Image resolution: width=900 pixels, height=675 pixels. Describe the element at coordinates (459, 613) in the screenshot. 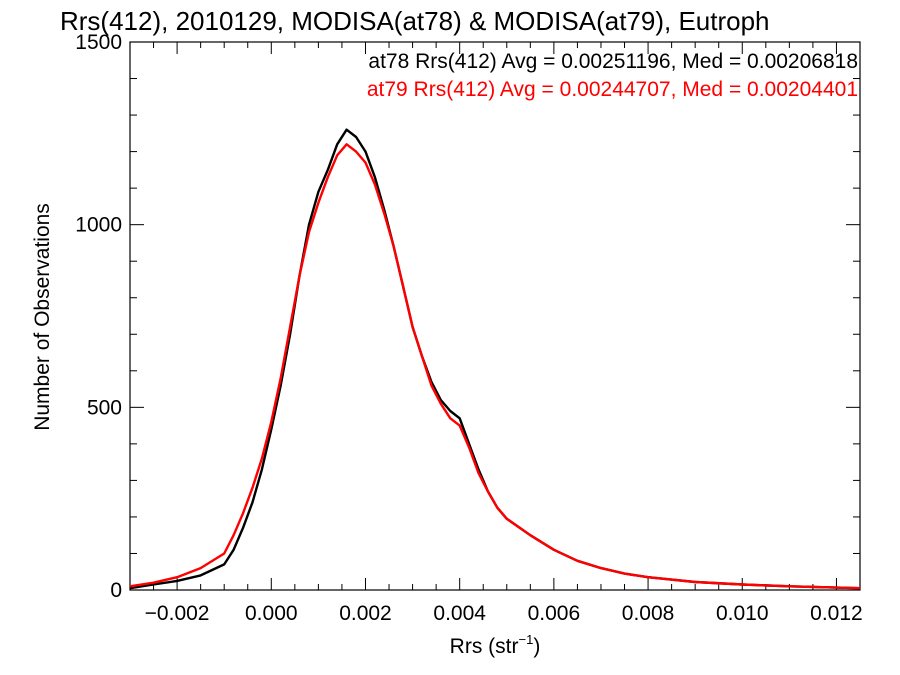

I see `x-tick-label: 0.004` at that location.